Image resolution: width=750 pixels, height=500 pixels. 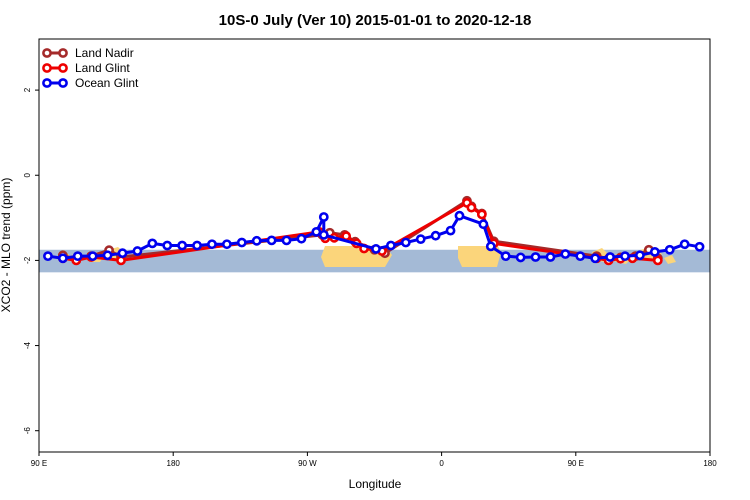 What do you see at coordinates (441, 463) in the screenshot?
I see `x-tick-label: 0` at bounding box center [441, 463].